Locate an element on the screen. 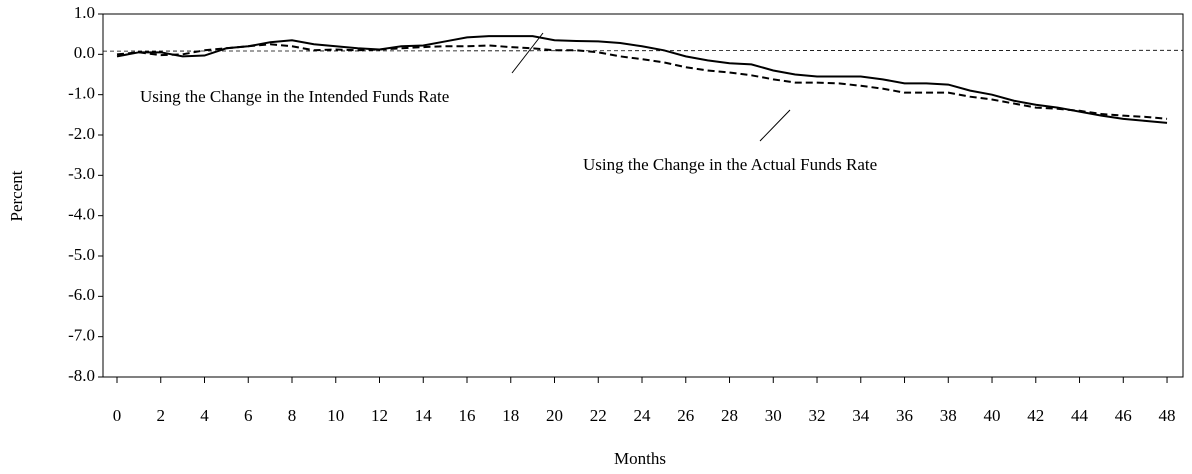 Image resolution: width=1192 pixels, height=474 pixels. y-tick-label: -3.0 is located at coordinates (81, 173).